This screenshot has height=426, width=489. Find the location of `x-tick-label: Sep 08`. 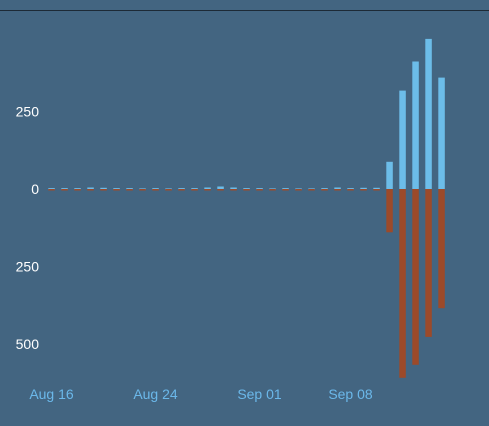

x-tick-label: Sep 08 is located at coordinates (350, 394).